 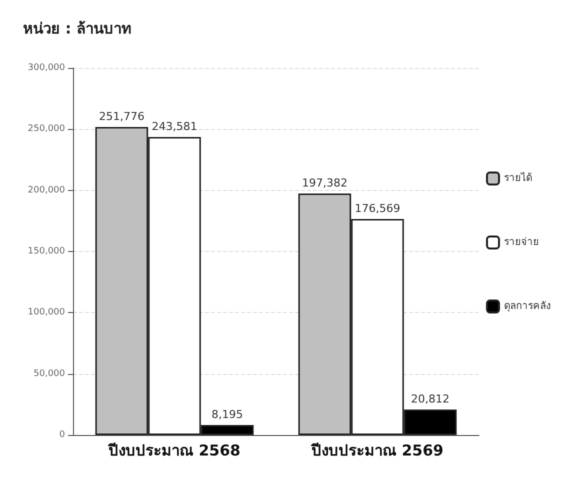 I want to click on chart-title: หน่วย : ล้านบาท, so click(x=77, y=29).